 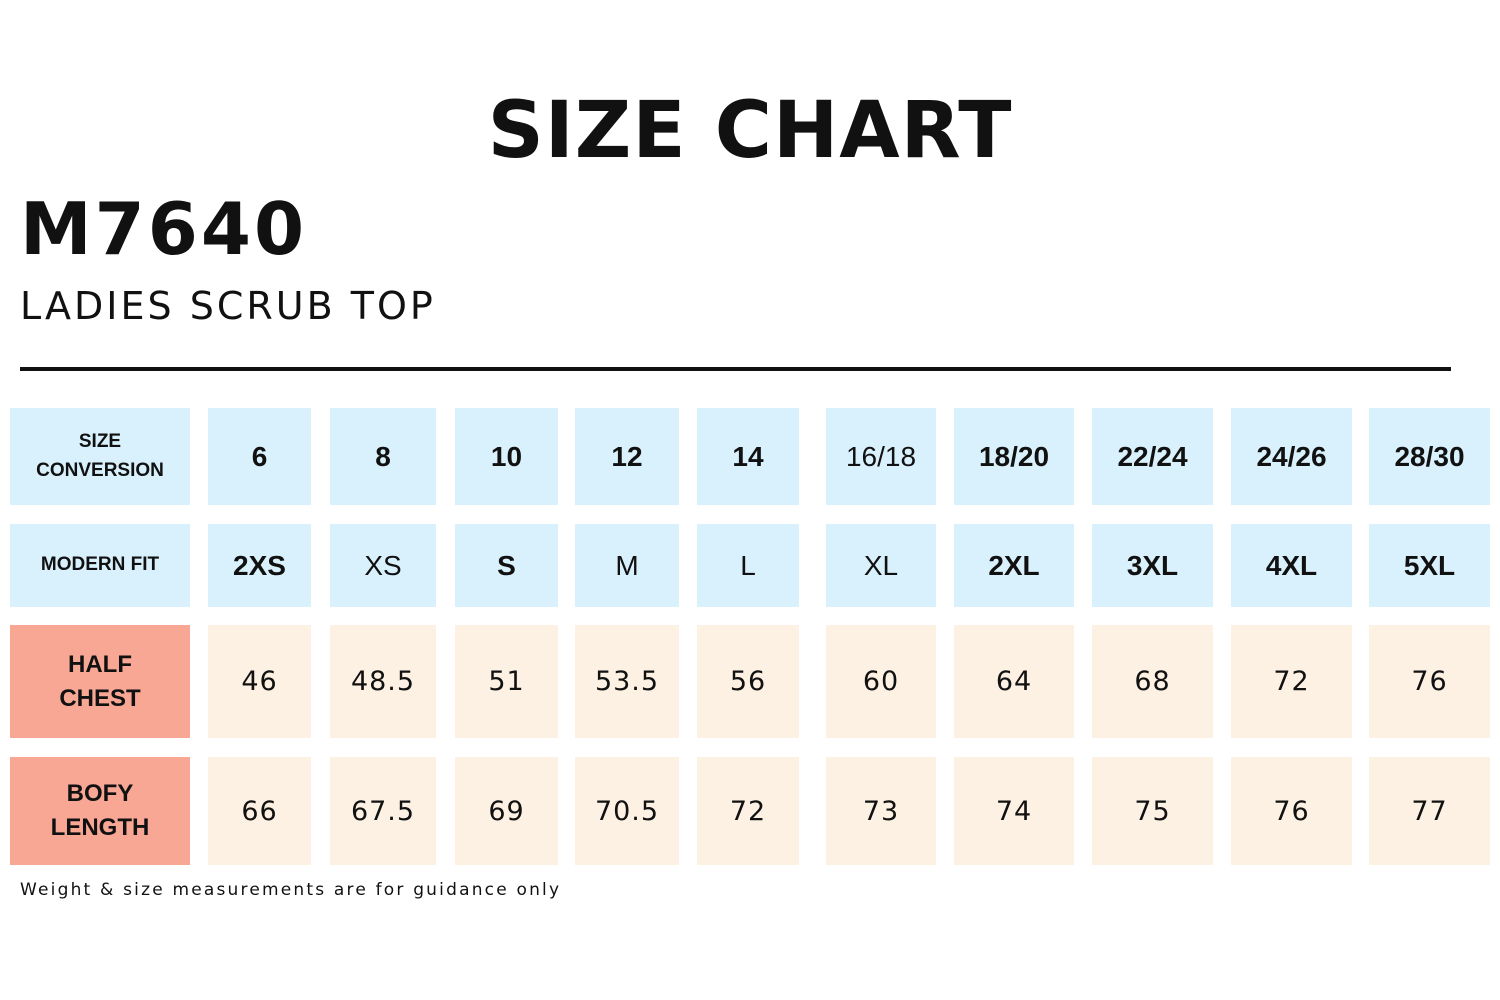 What do you see at coordinates (383, 456) in the screenshot?
I see `size-conversion-row-cell: 8` at bounding box center [383, 456].